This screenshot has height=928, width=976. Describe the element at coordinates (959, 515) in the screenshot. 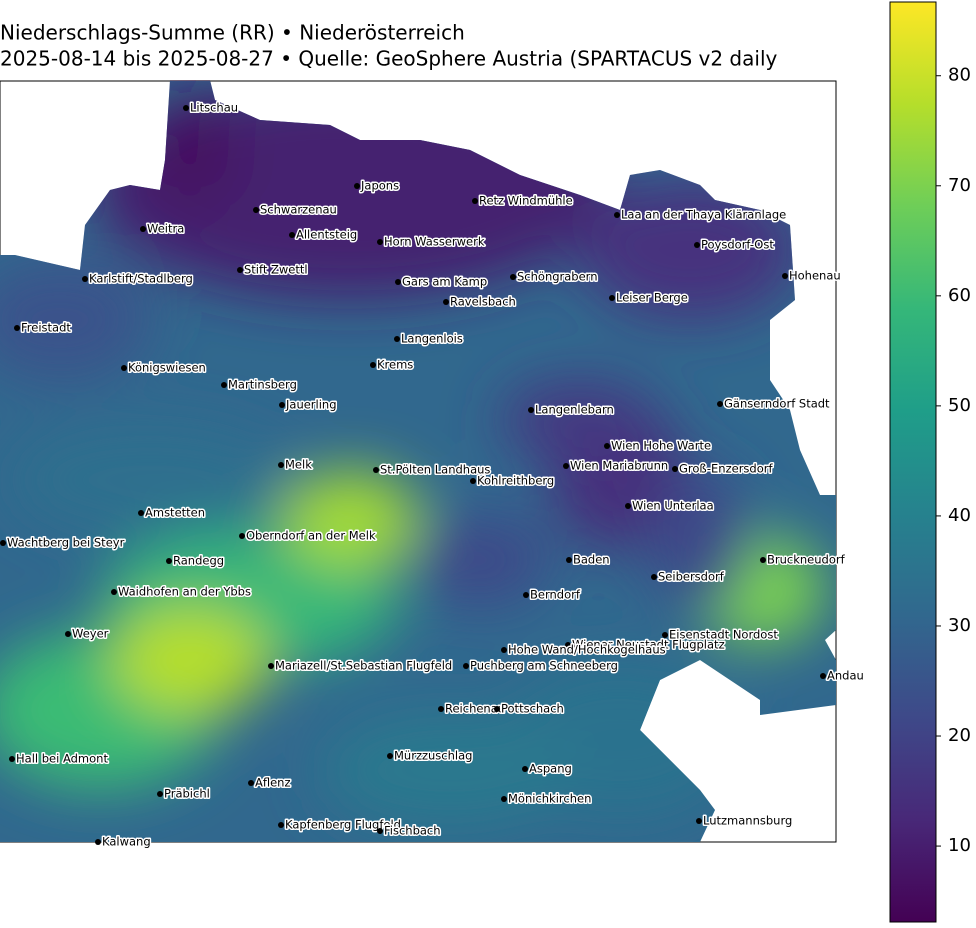

I see `colorbar-tick-label: 40` at that location.